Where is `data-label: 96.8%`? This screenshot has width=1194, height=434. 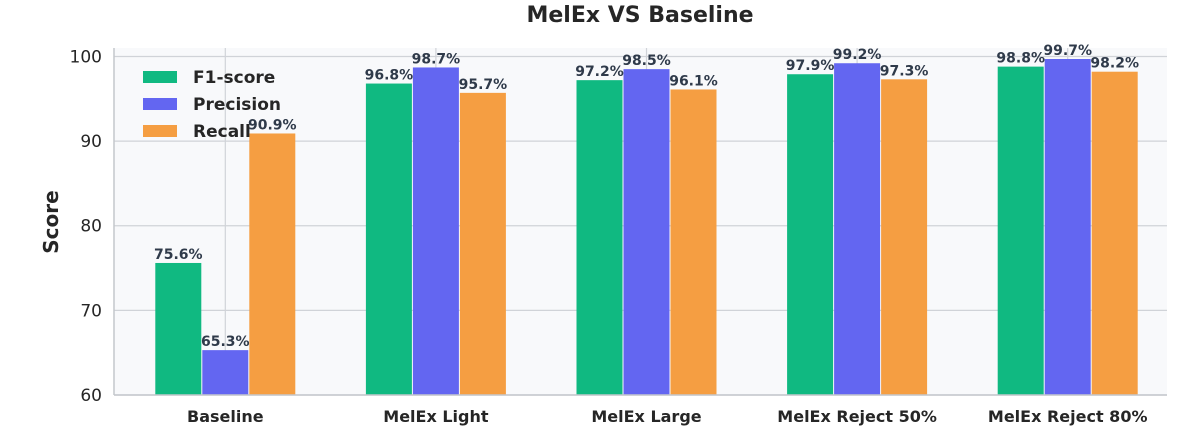 data-label: 96.8% is located at coordinates (389, 76).